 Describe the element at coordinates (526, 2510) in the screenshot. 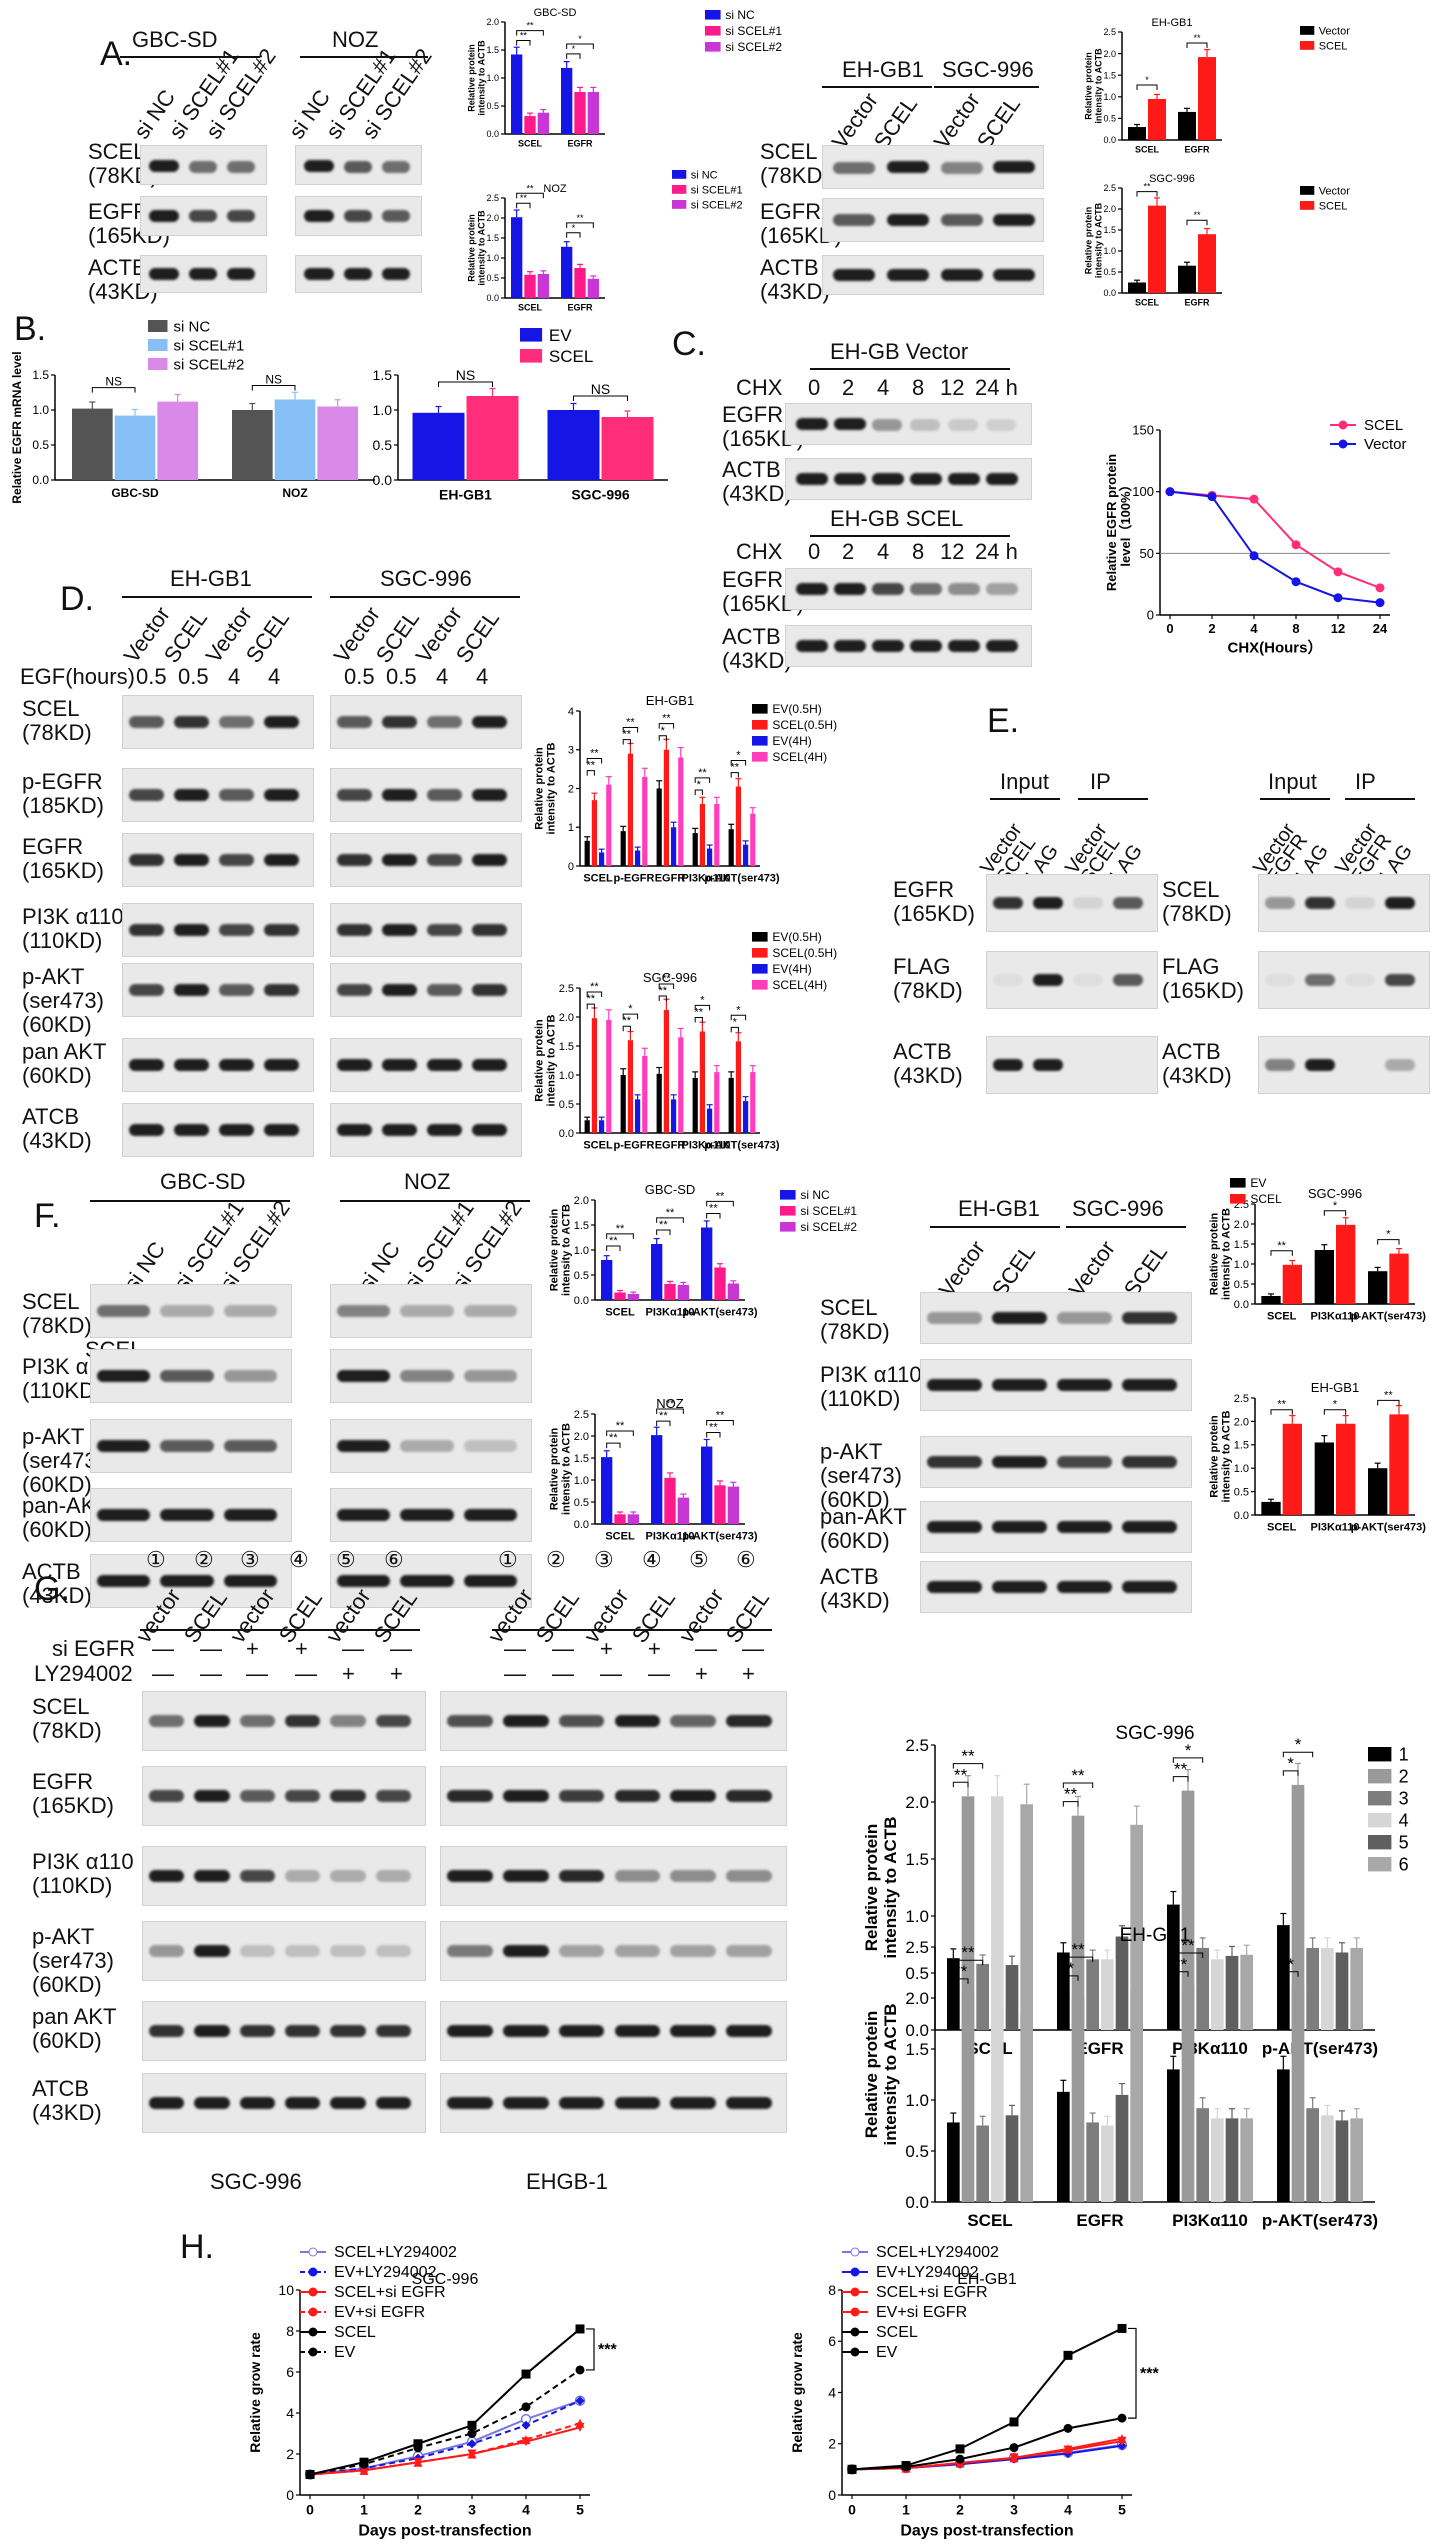

I see `x-tick-label: 4` at that location.